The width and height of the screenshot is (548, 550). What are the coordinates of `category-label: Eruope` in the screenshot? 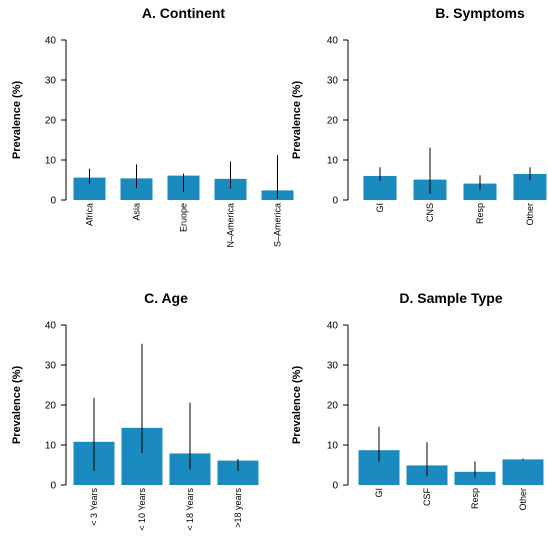 It's located at (184, 217).